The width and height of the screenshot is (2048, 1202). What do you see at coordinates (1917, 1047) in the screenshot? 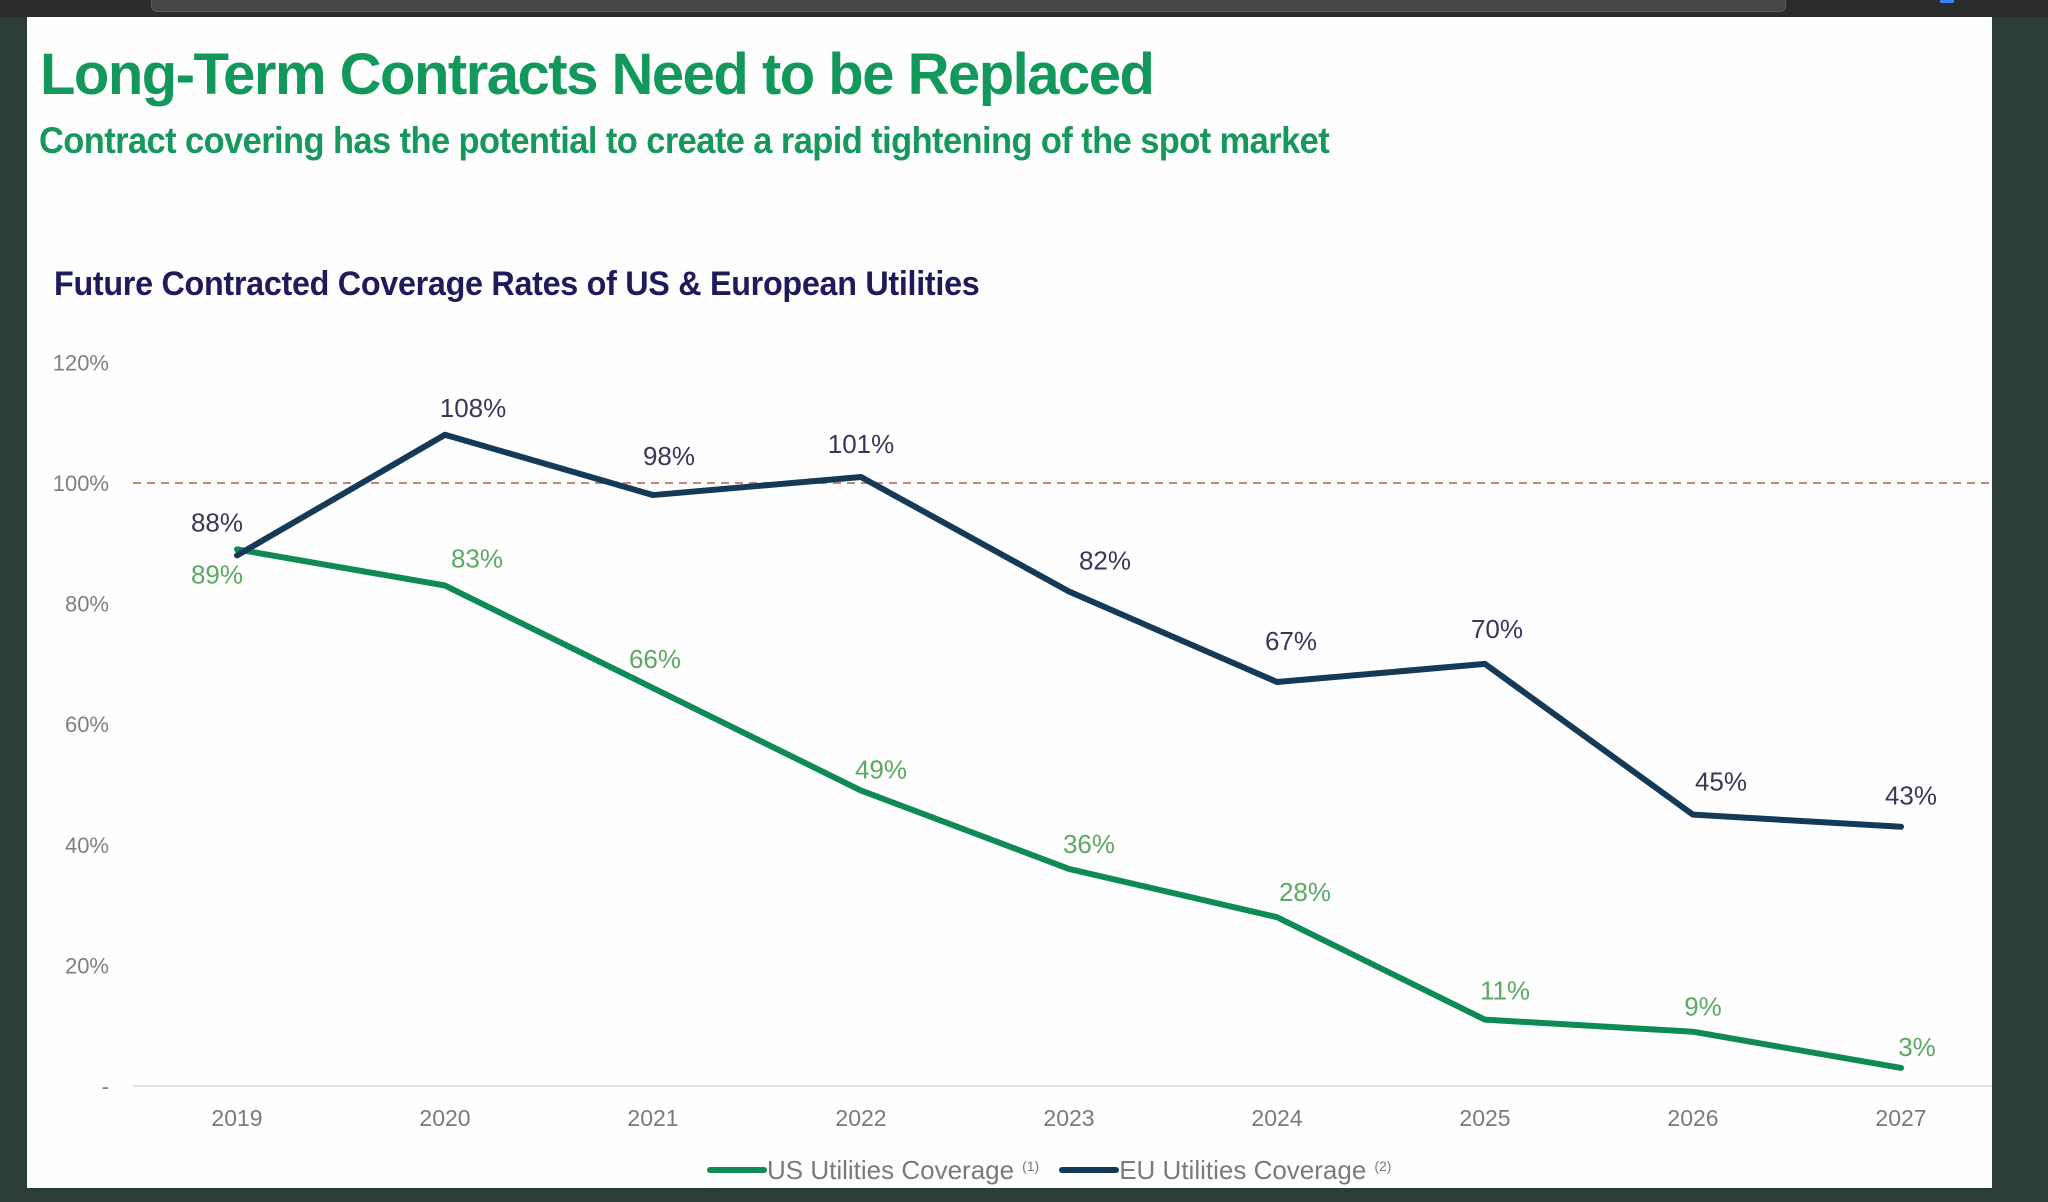
I see `data-label-us: 3%` at bounding box center [1917, 1047].